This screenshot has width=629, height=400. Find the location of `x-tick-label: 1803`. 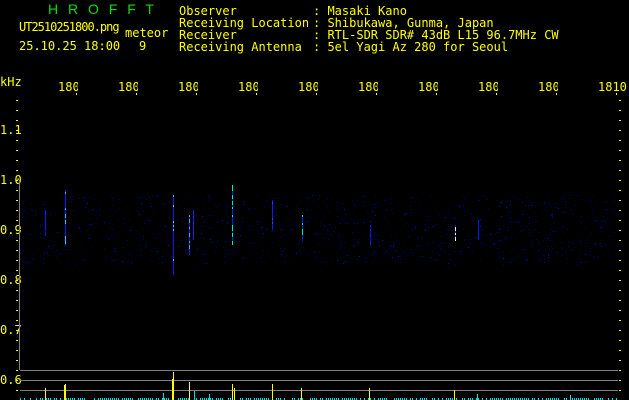

x-tick-label: 1803 is located at coordinates (188, 87).